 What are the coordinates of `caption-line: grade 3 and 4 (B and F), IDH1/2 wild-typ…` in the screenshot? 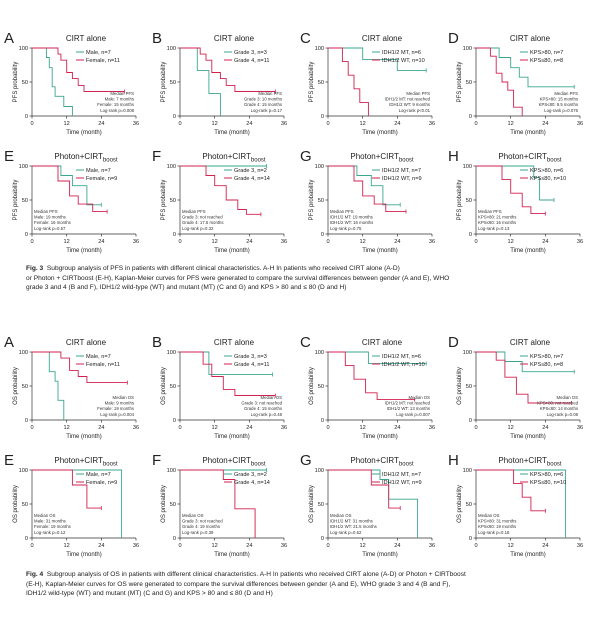 It's located at (186, 288).